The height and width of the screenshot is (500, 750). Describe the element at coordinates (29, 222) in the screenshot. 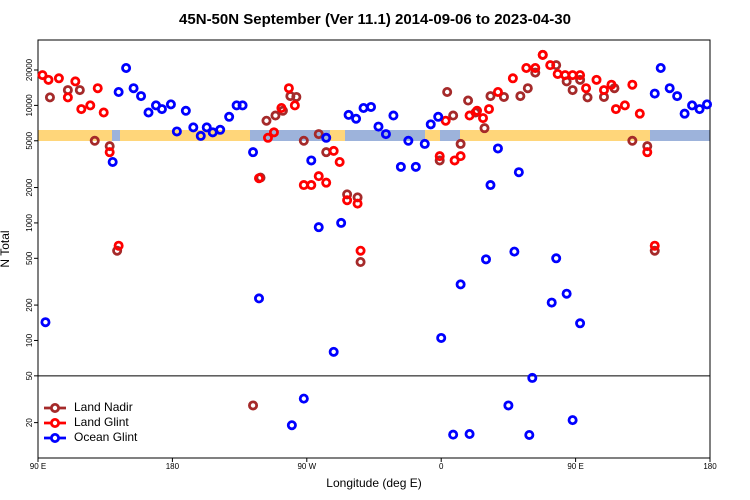

I see `y-tick-label: 1000` at that location.